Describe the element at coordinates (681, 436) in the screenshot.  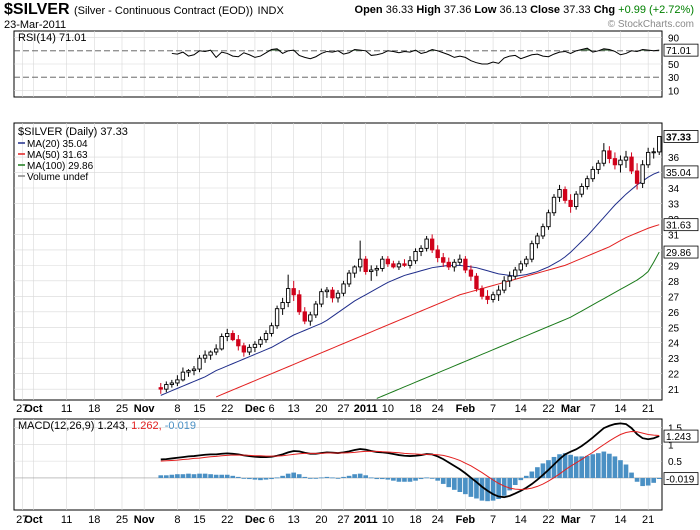
I see `macd-last-tag` at that location.